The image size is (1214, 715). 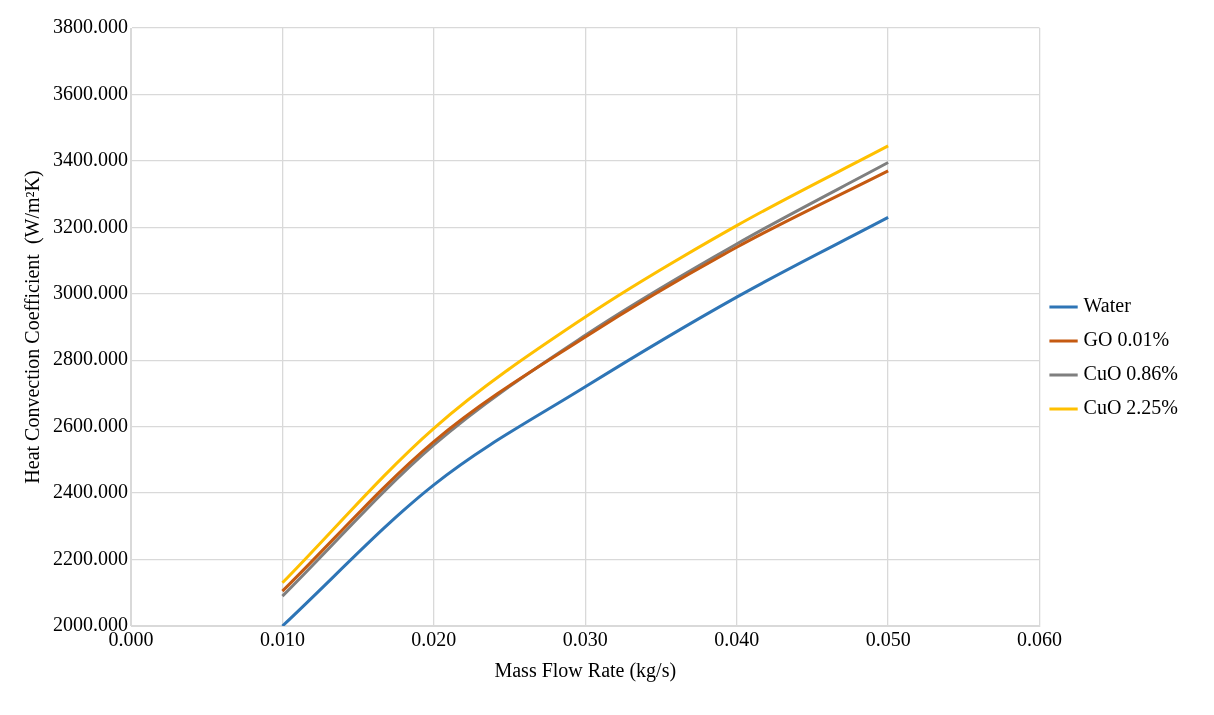 What do you see at coordinates (90, 491) in the screenshot?
I see `y-tick-label: 2400.000` at bounding box center [90, 491].